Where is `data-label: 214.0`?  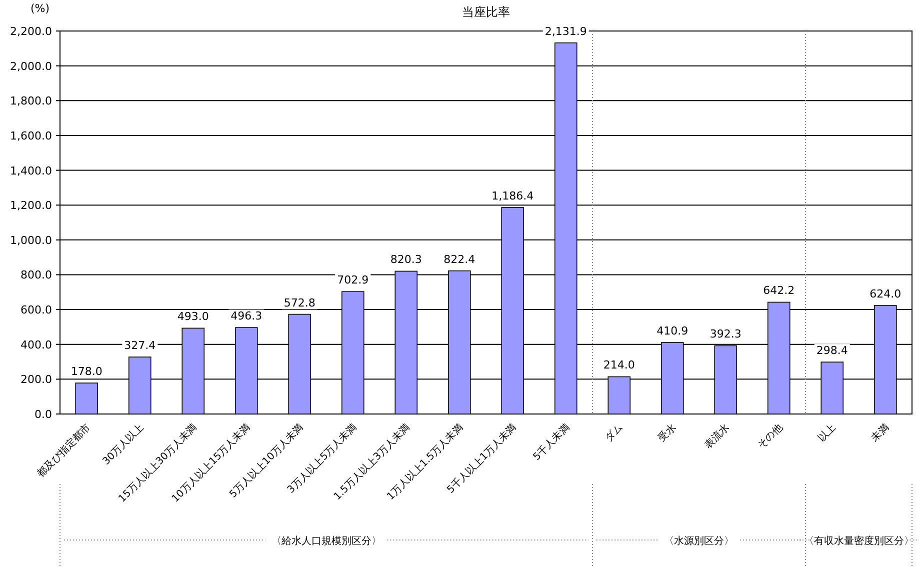 data-label: 214.0 is located at coordinates (619, 365).